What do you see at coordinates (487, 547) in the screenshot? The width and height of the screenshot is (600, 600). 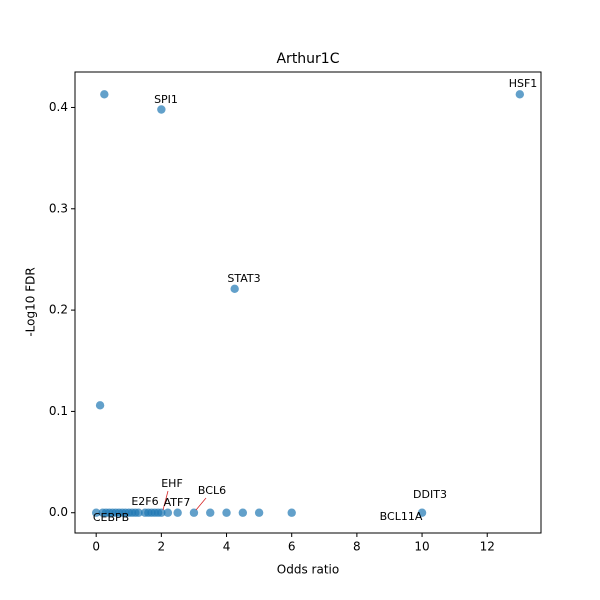 I see `x-tick-label: 12` at bounding box center [487, 547].